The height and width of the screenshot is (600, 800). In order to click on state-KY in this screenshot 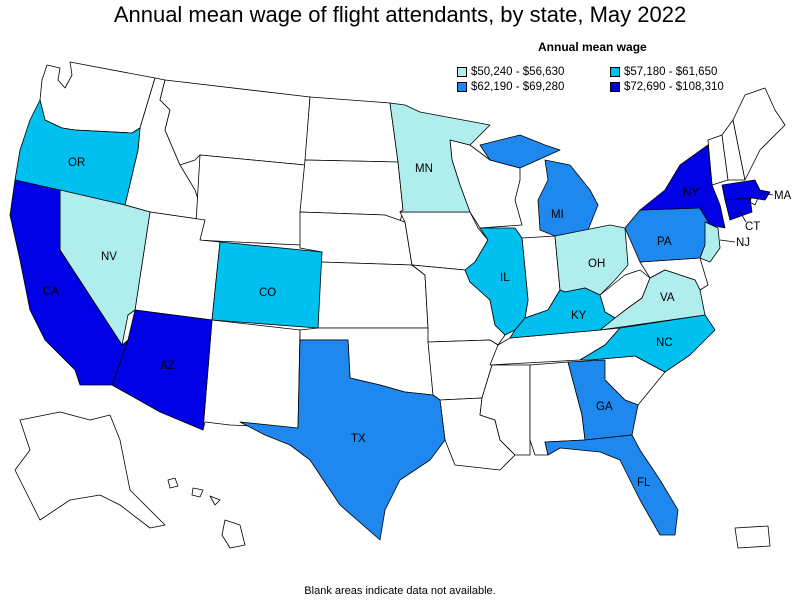, I will do `click(562, 313)`.